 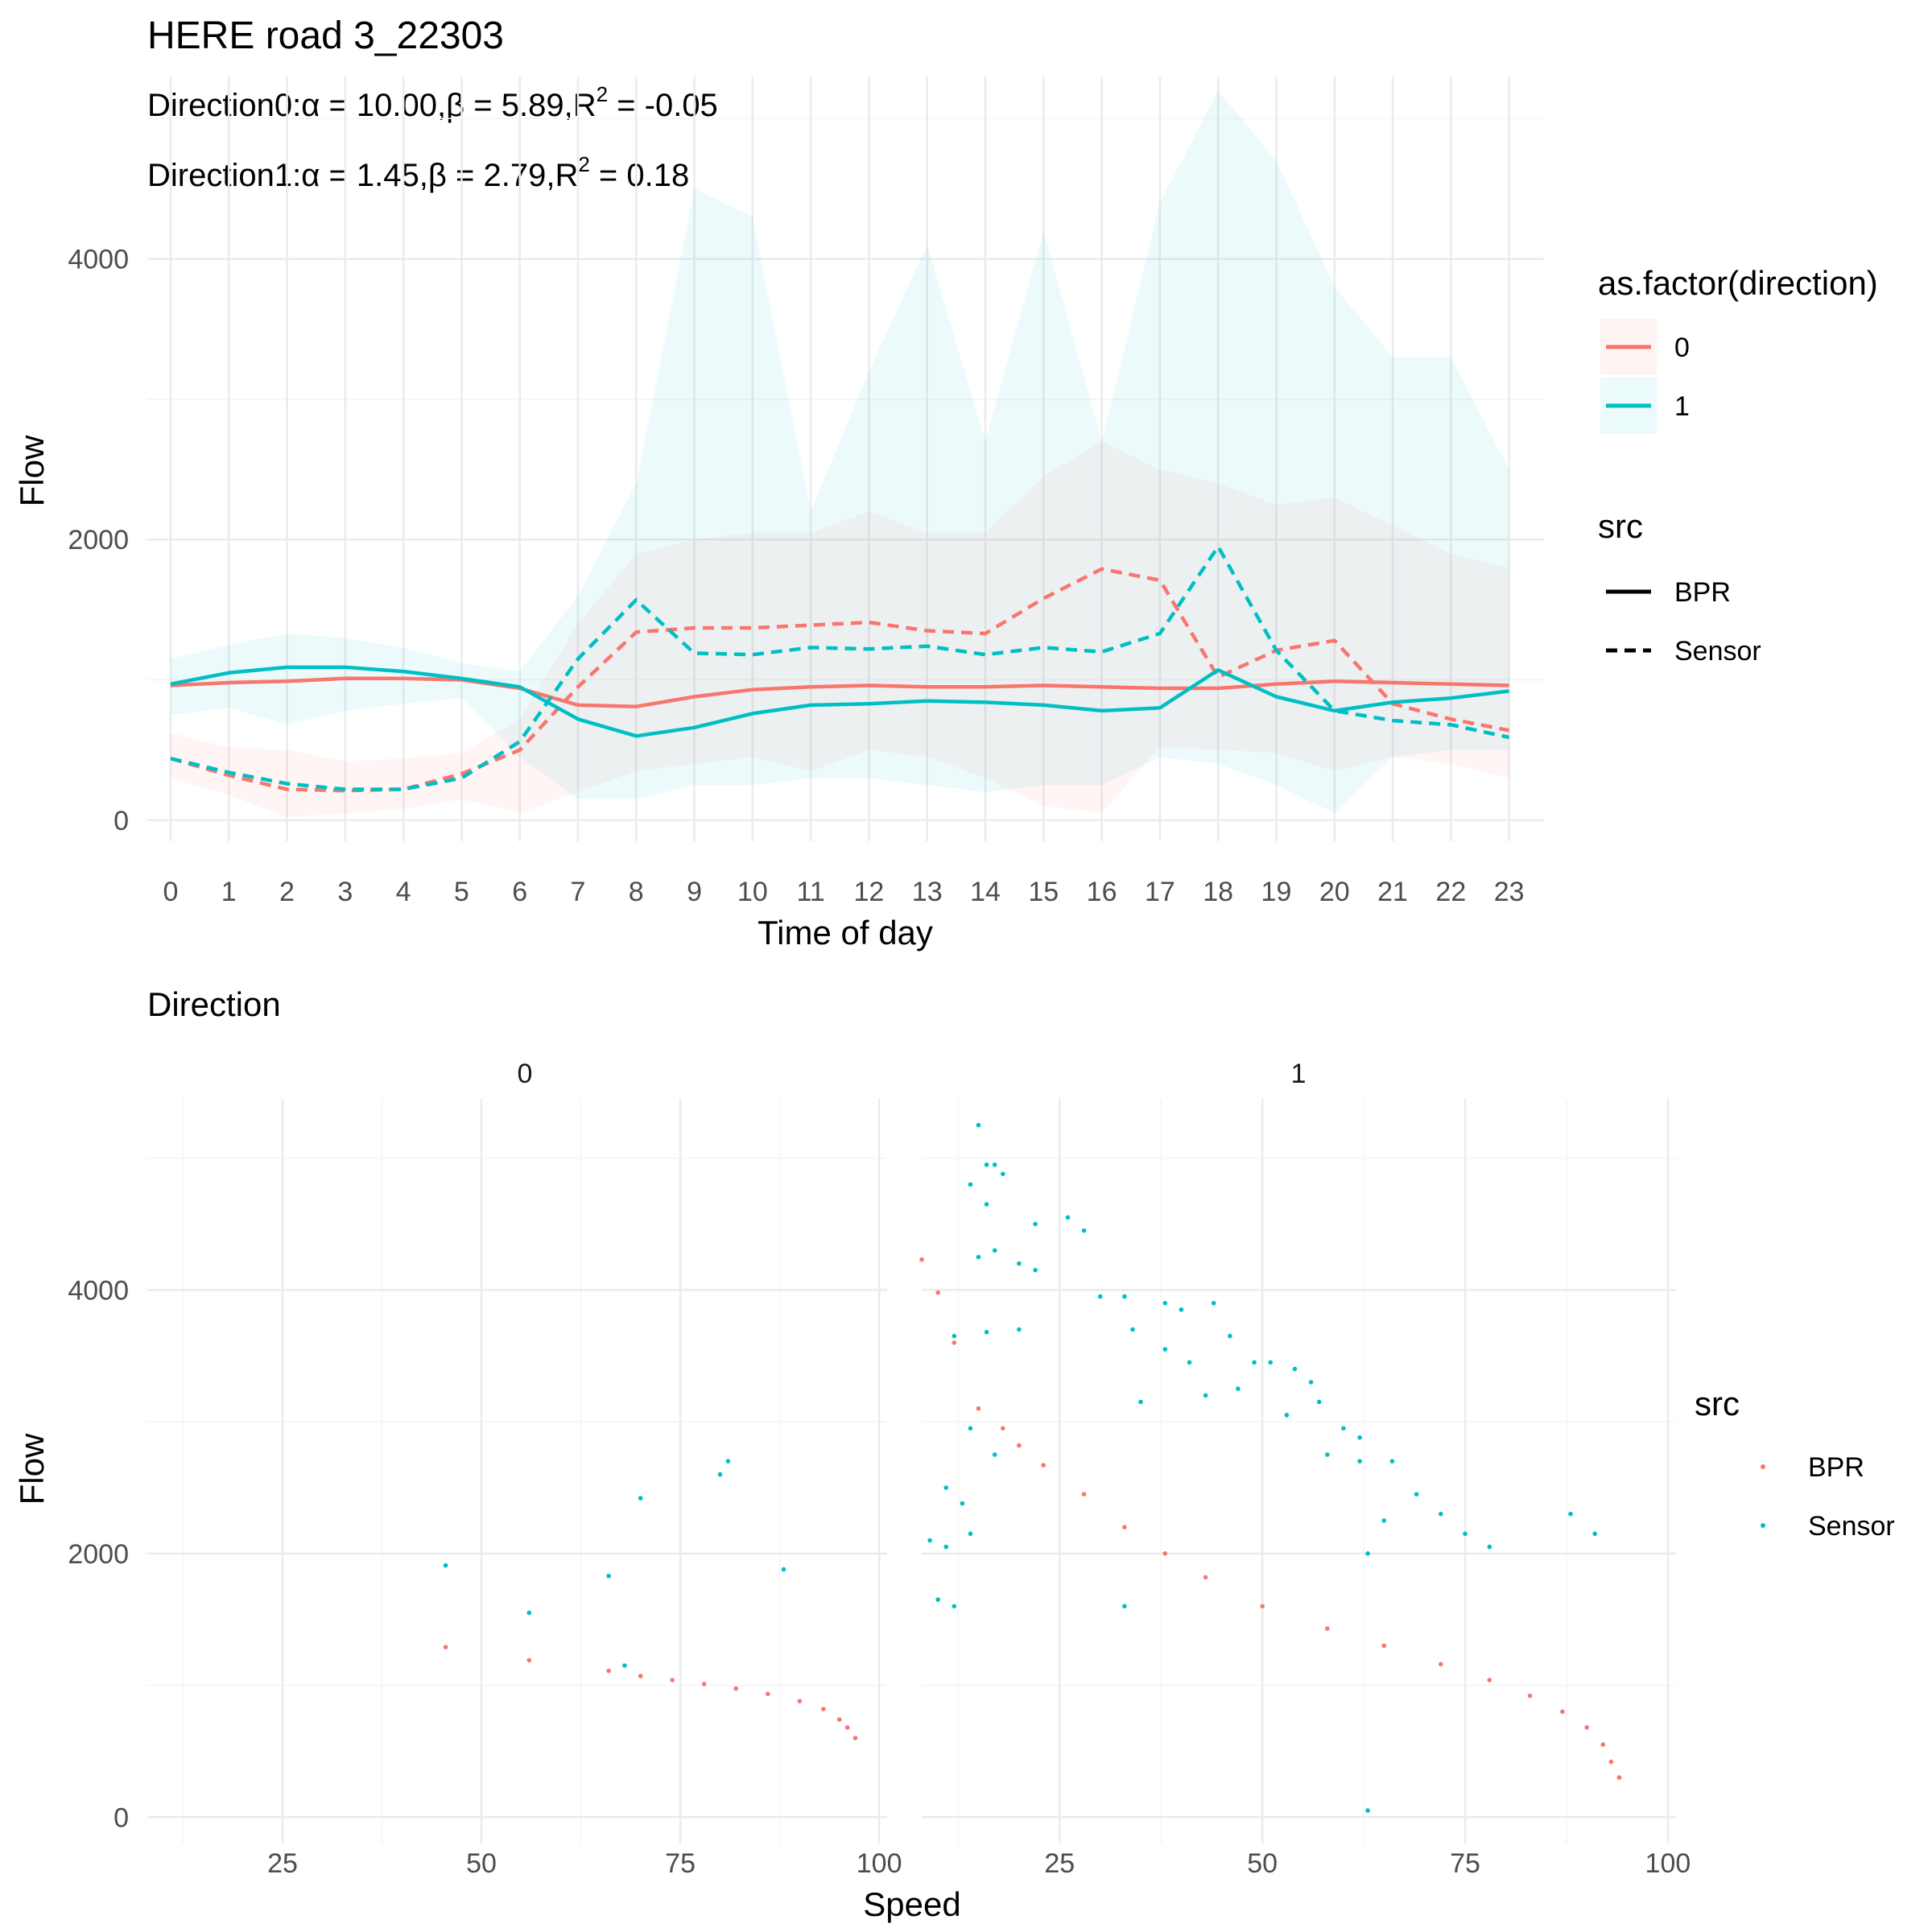 What do you see at coordinates (1102, 892) in the screenshot?
I see `x-tick-label: 16` at bounding box center [1102, 892].